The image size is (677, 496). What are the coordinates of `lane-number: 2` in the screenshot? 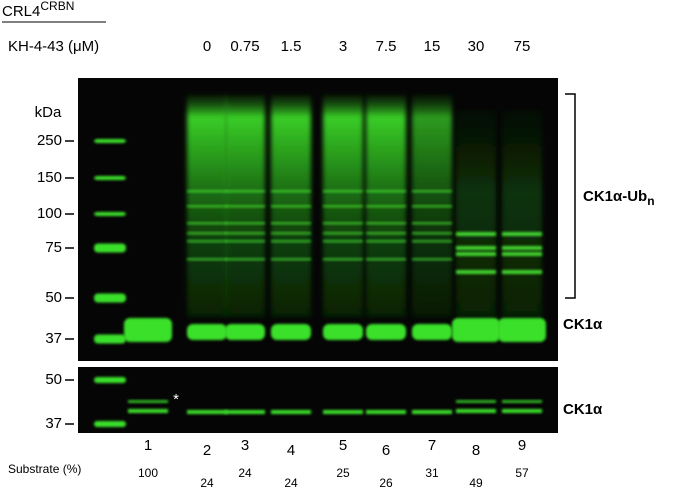 It's located at (207, 450).